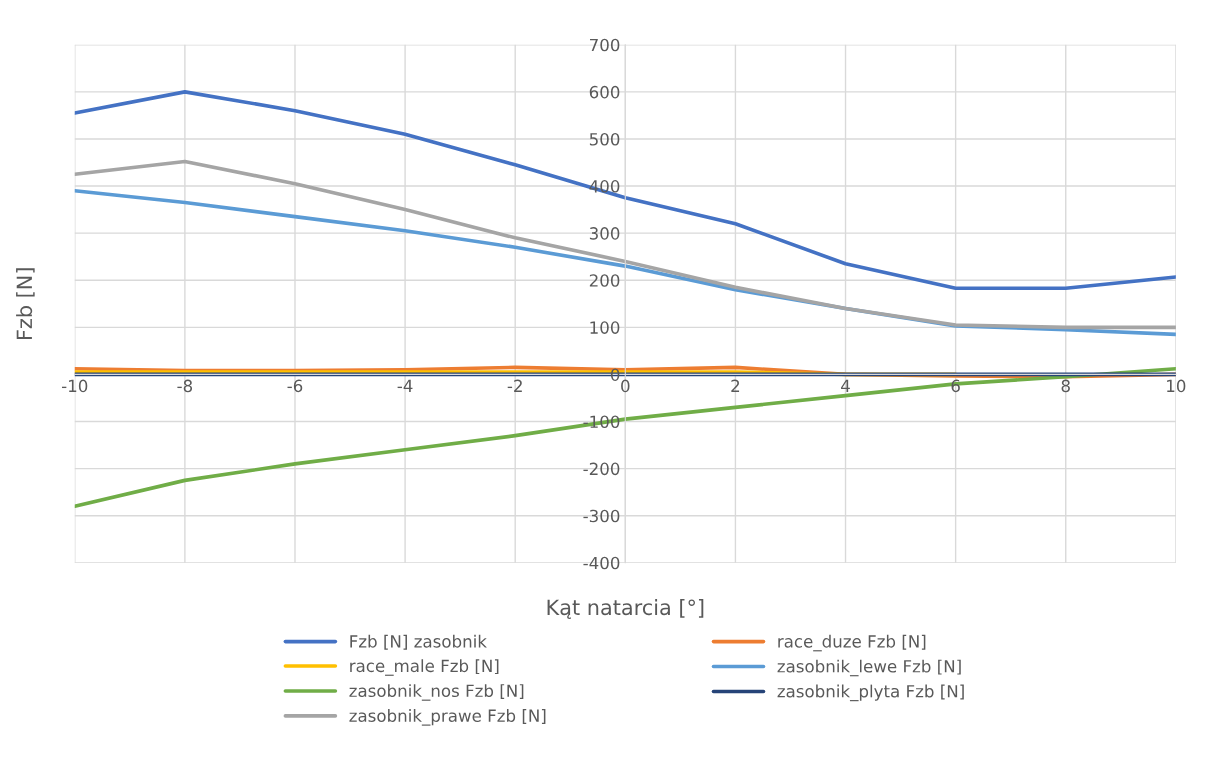 Image resolution: width=1206 pixels, height=772 pixels. What do you see at coordinates (852, 643) in the screenshot?
I see `legend-label: race_duze Fzb [N]` at bounding box center [852, 643].